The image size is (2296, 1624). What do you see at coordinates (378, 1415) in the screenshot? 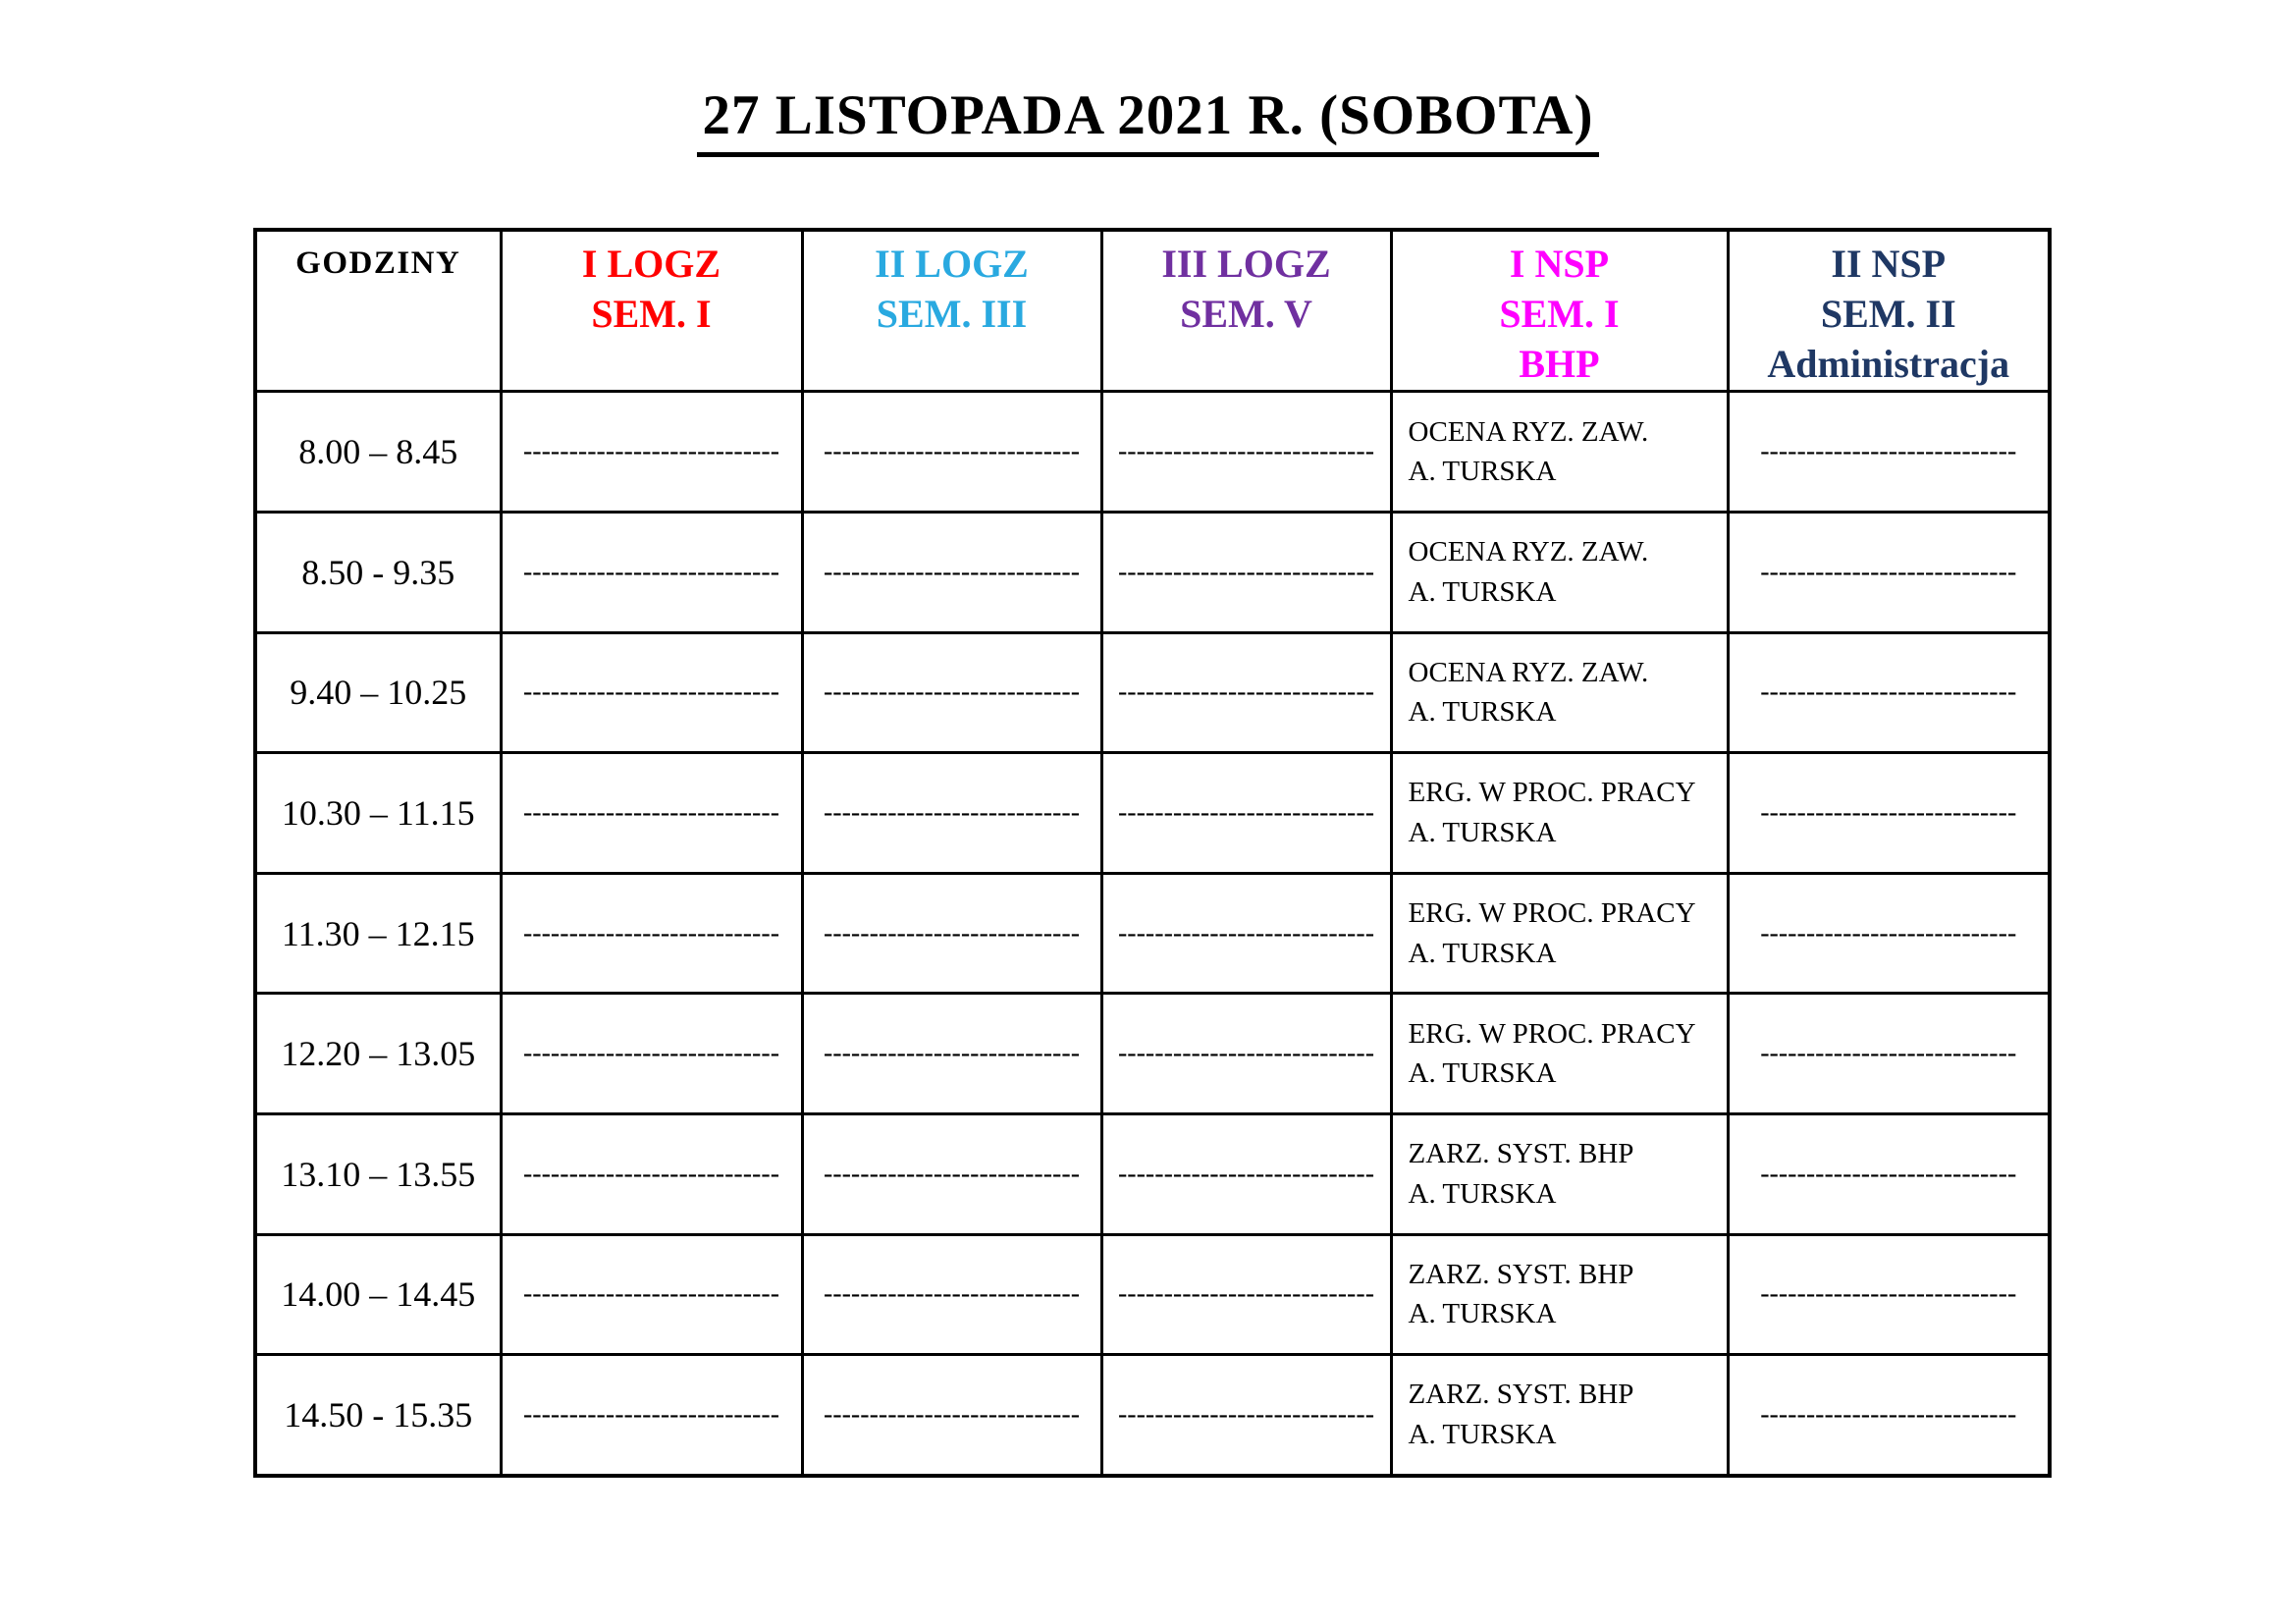
I see `time-cell: 14.50 - 15.35` at bounding box center [378, 1415].